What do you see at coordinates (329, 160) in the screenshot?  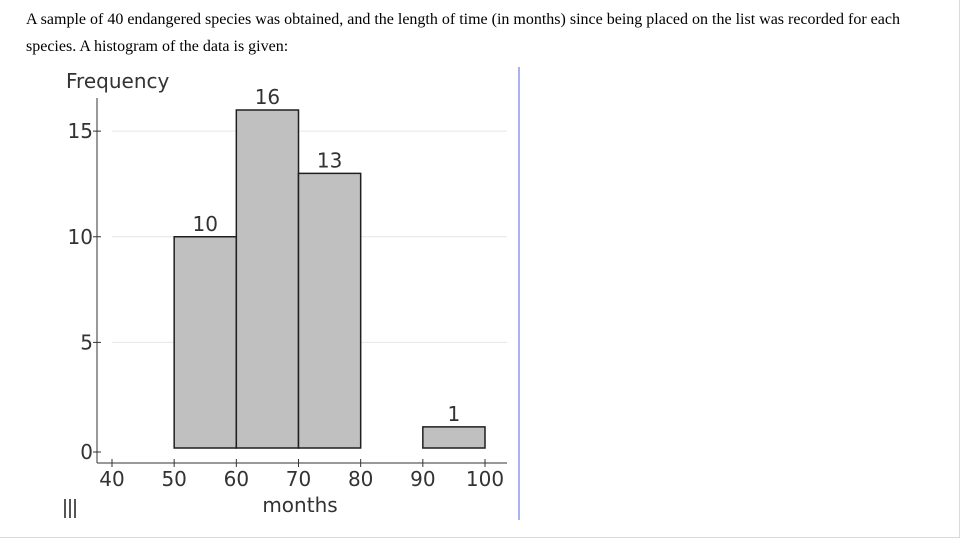 I see `bar-count-label-2: 13` at bounding box center [329, 160].